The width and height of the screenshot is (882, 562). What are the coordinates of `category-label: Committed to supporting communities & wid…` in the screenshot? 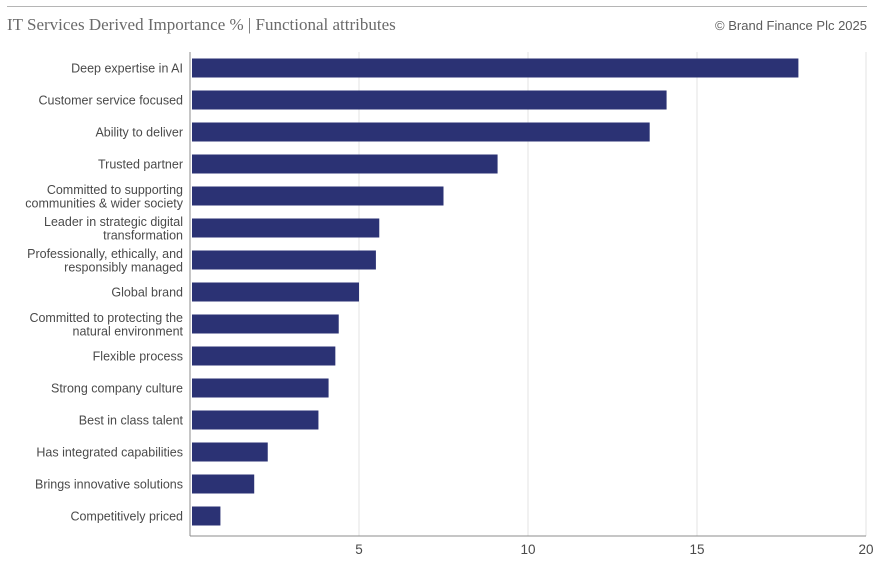 It's located at (104, 197).